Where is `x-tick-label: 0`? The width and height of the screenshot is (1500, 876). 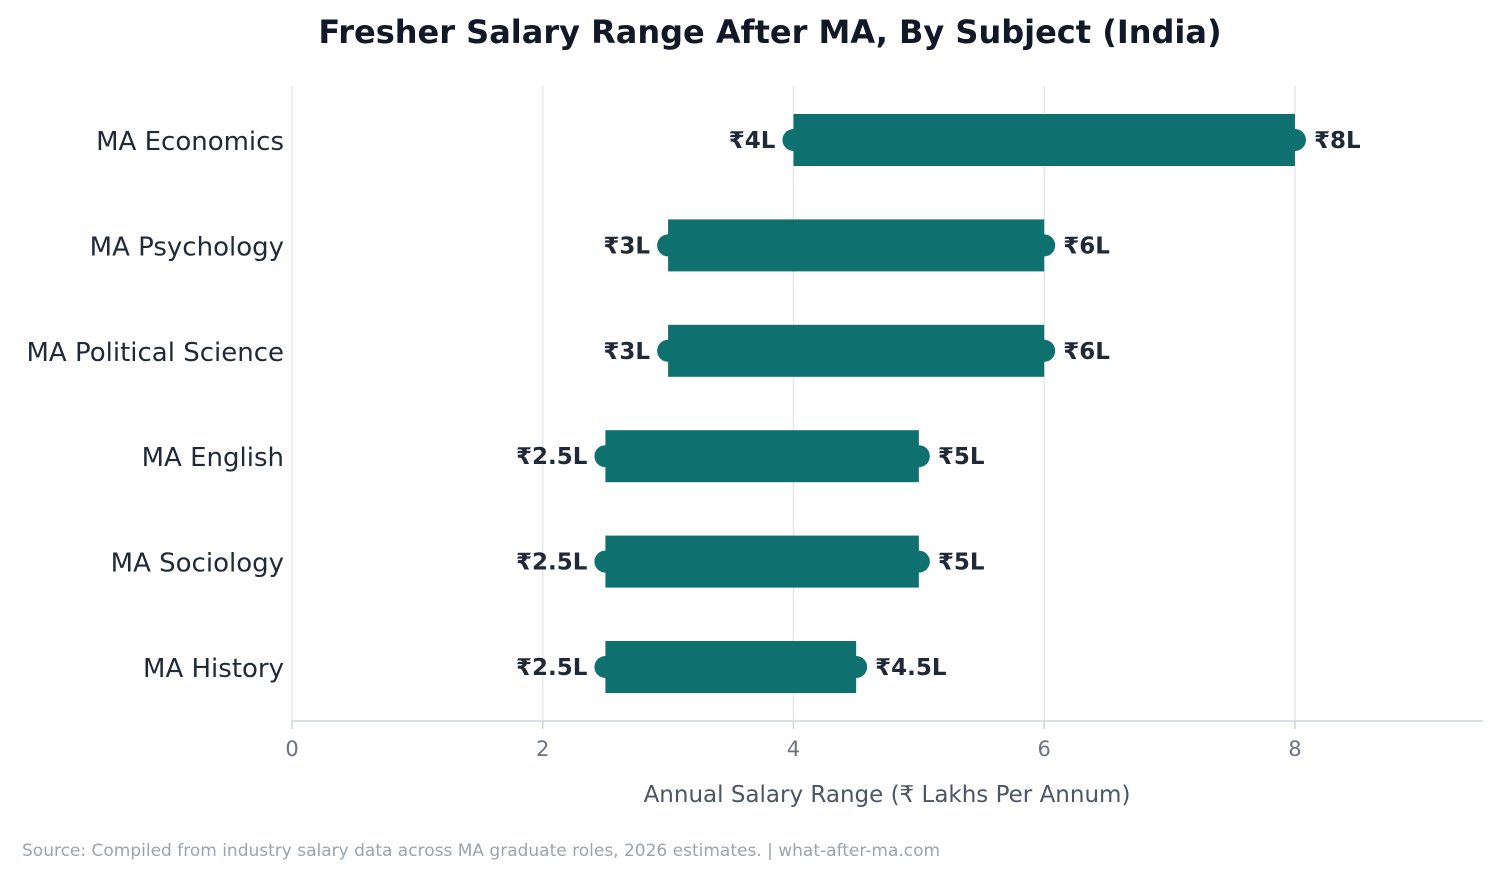
x-tick-label: 0 is located at coordinates (291, 749).